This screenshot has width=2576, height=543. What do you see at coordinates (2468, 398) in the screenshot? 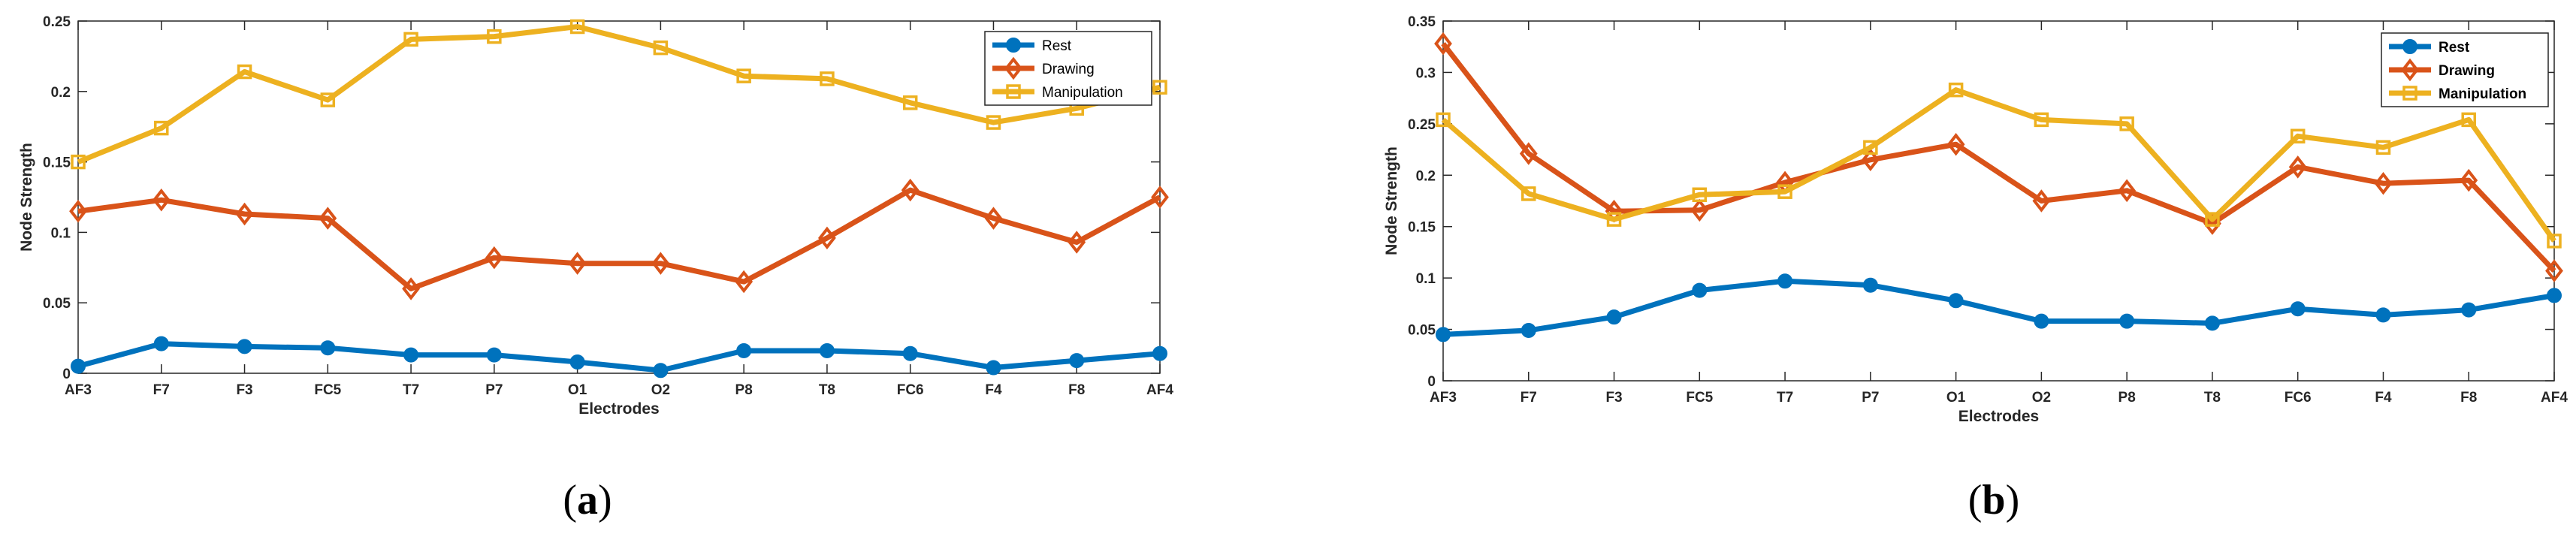
I see `x-tick-label: F8` at bounding box center [2468, 398].